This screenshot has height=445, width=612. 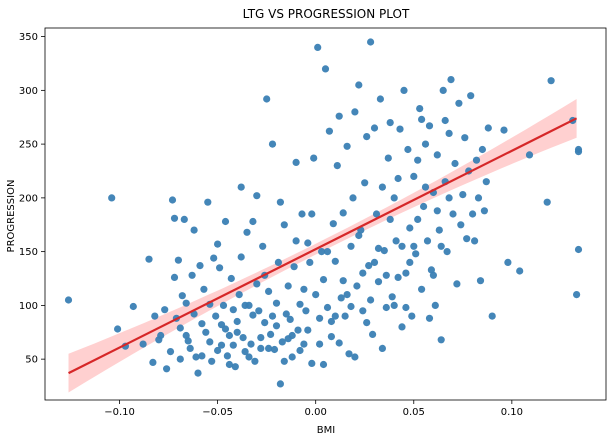 I want to click on y-axis-ticks: 50 100 150 200 250 300 350, so click(x=32, y=199).